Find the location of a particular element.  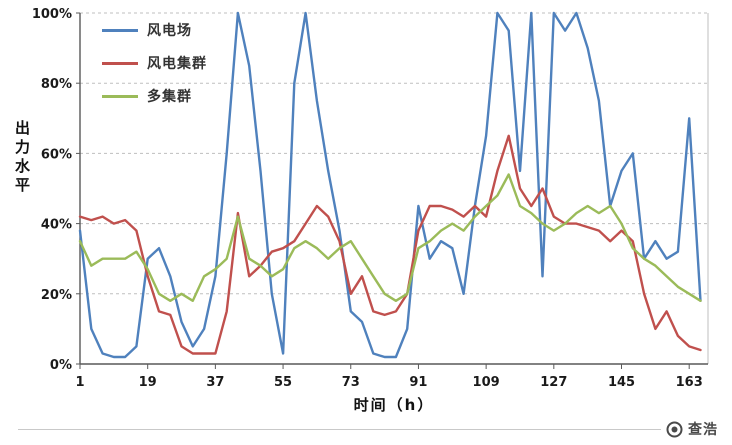

legend-item: 多集群 is located at coordinates (154, 96).